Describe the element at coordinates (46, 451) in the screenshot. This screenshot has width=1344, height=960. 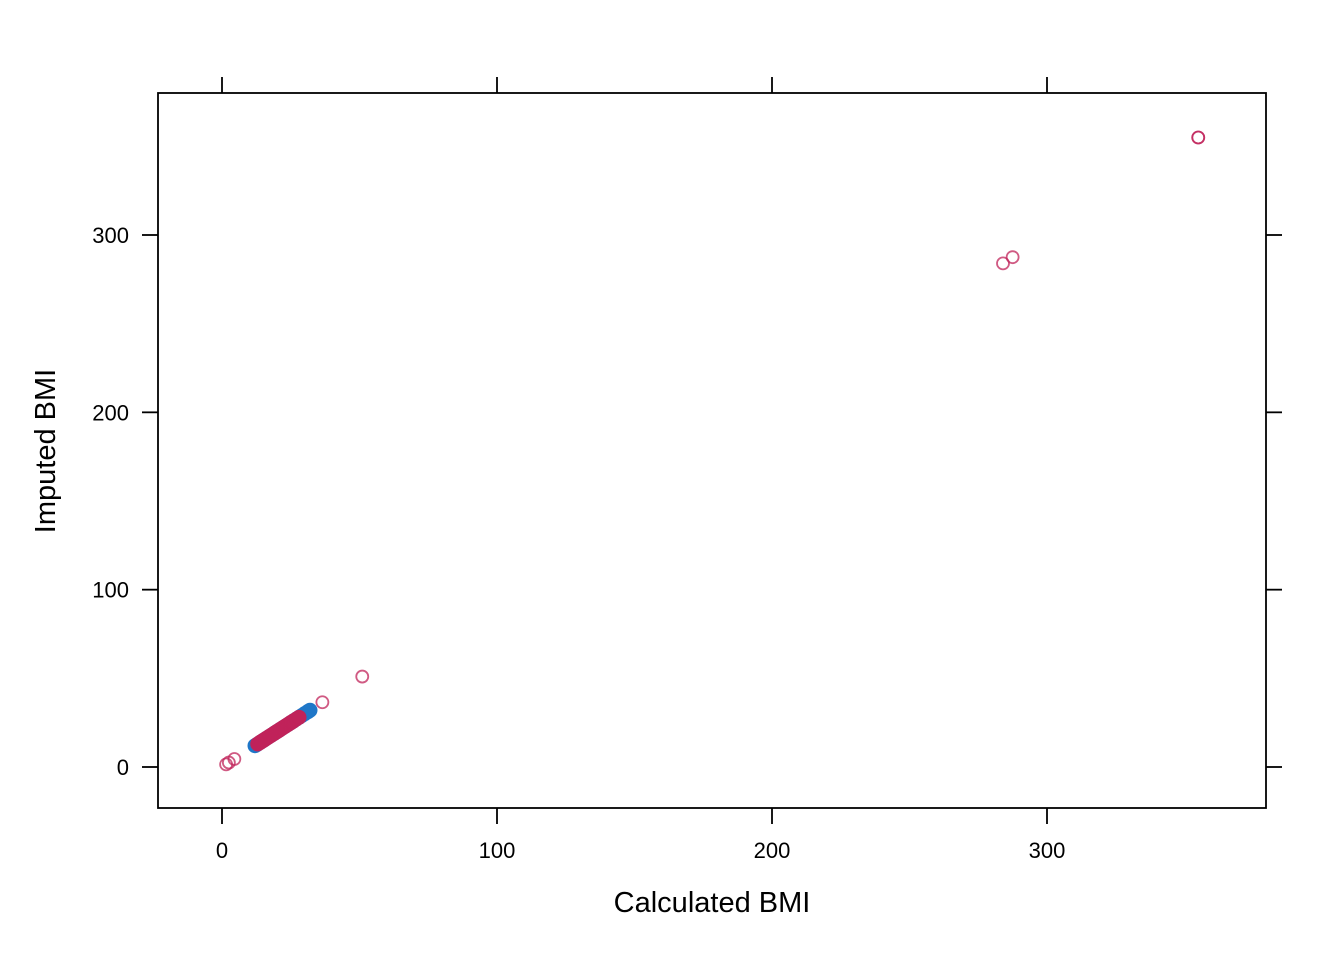
I see `y-axis-title: Imputed BMI` at that location.